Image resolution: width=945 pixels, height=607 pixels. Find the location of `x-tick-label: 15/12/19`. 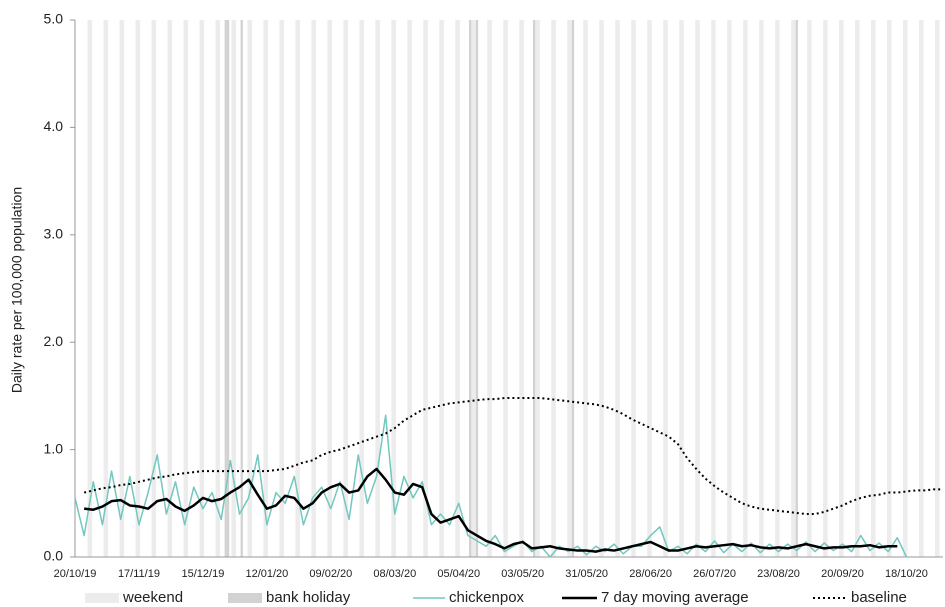

x-tick-label: 15/12/19 is located at coordinates (203, 574).